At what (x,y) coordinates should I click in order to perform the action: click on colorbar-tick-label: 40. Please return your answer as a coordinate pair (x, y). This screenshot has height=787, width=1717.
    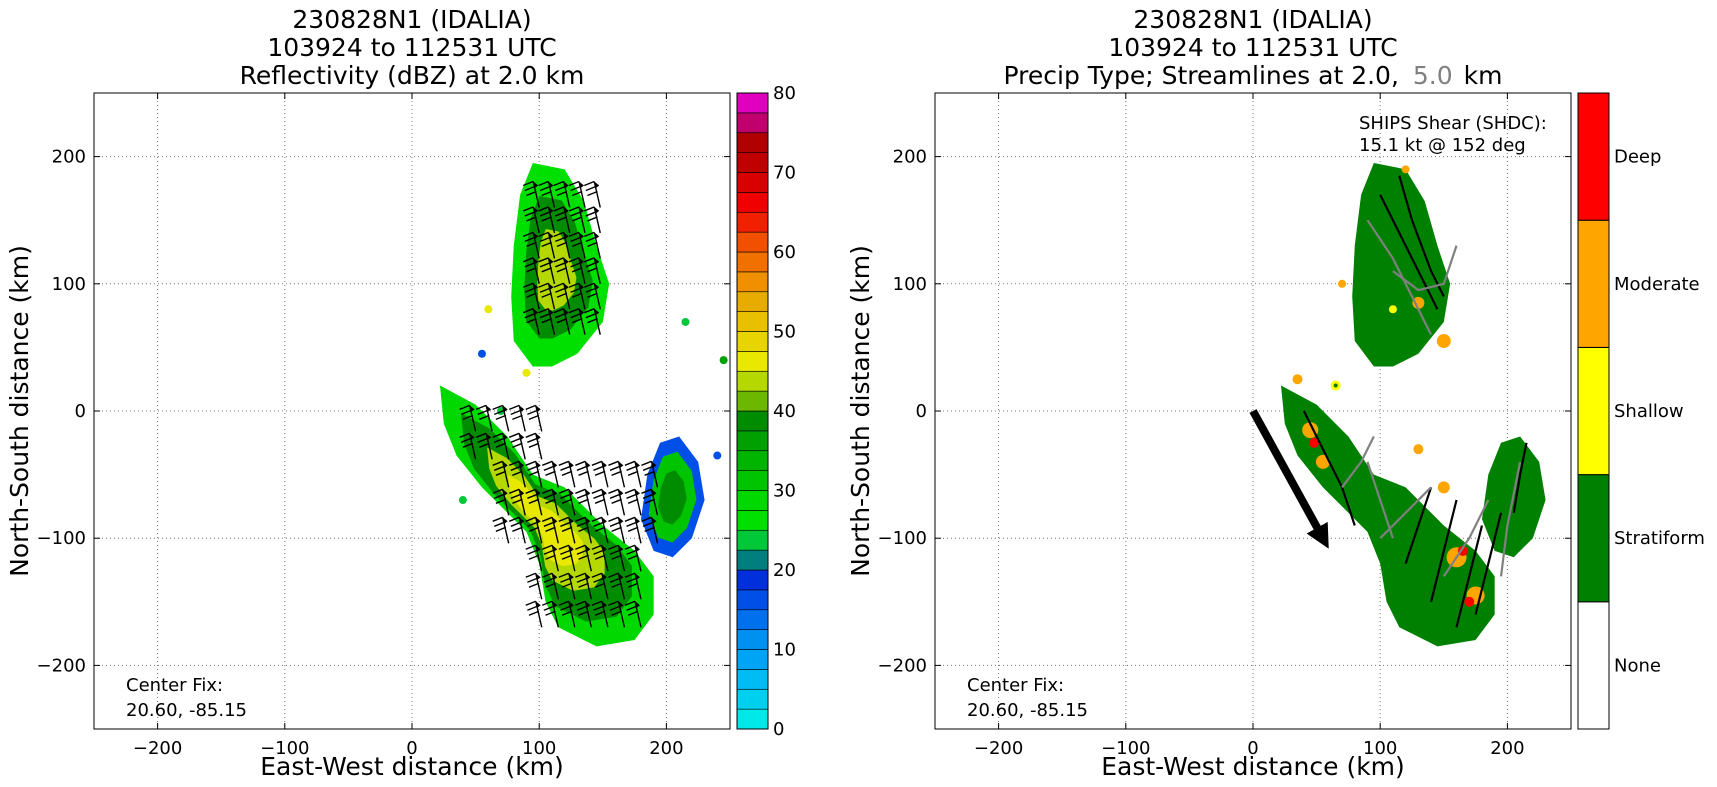
    Looking at the image, I should click on (784, 411).